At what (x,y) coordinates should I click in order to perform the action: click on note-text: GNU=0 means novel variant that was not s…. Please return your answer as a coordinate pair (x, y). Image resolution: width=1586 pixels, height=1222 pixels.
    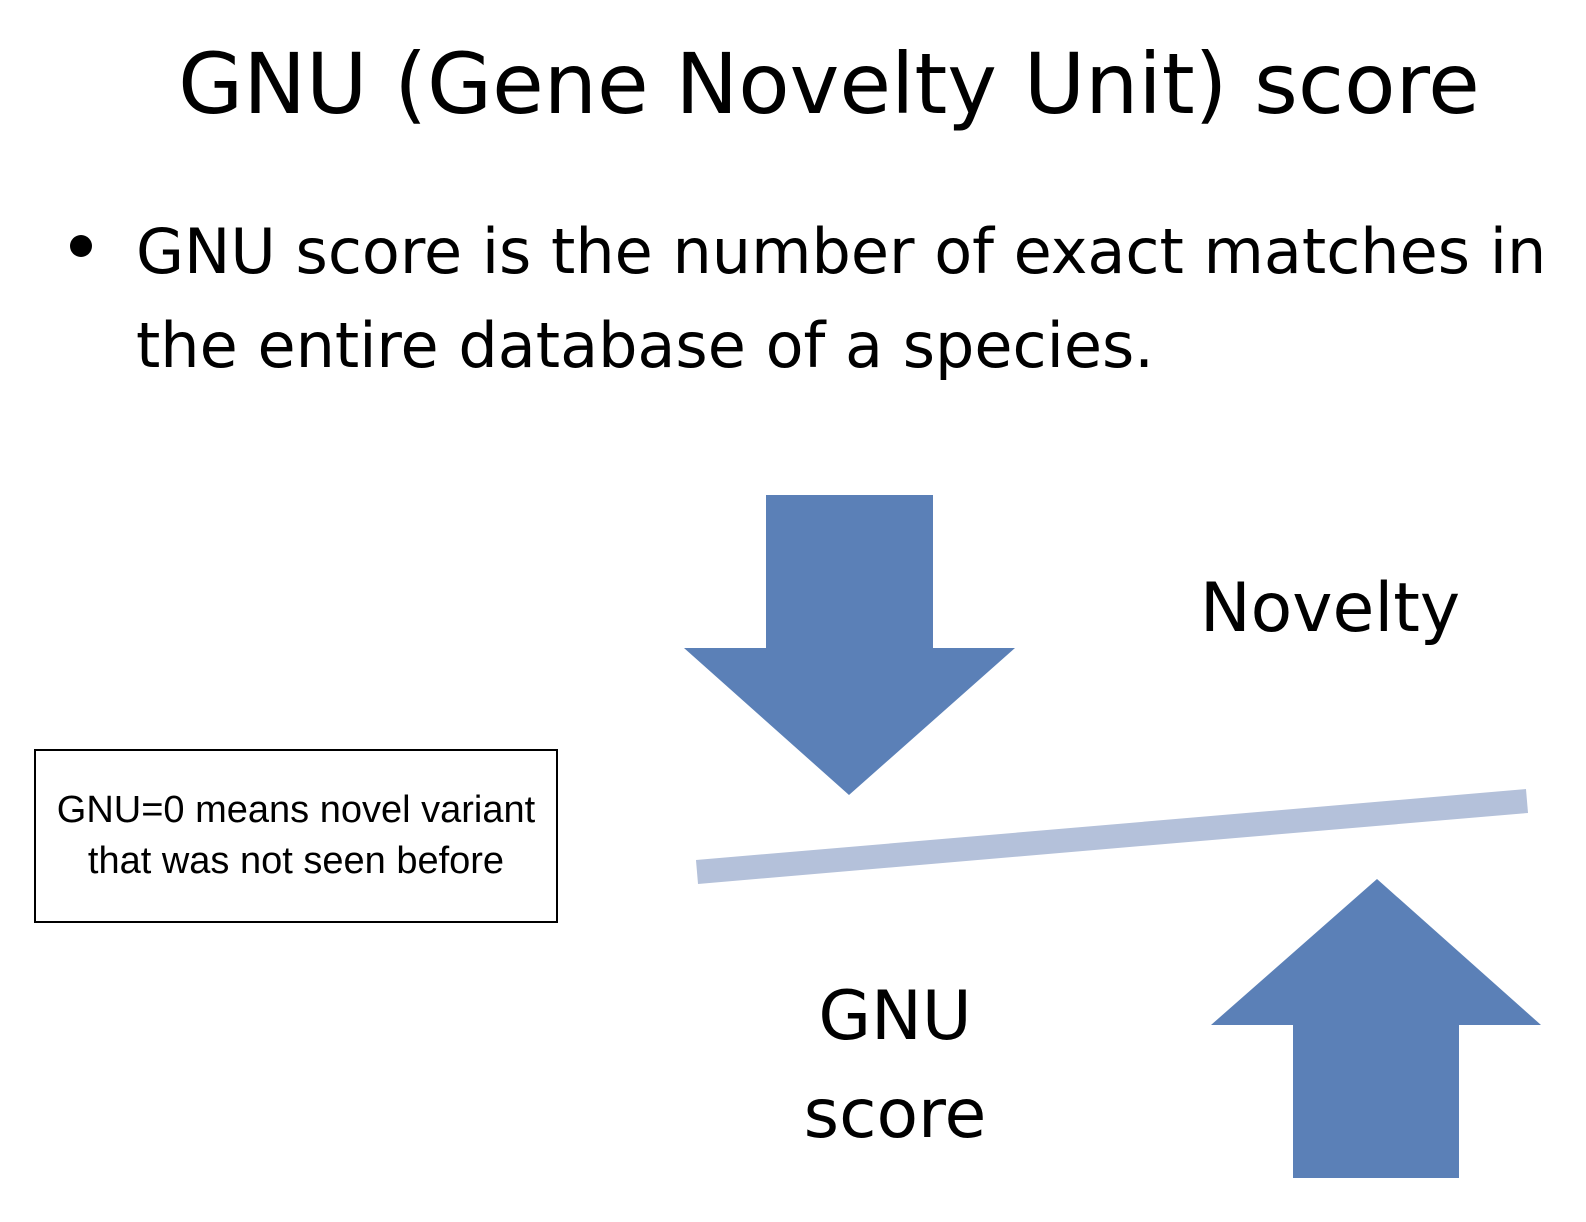
    Looking at the image, I should click on (296, 835).